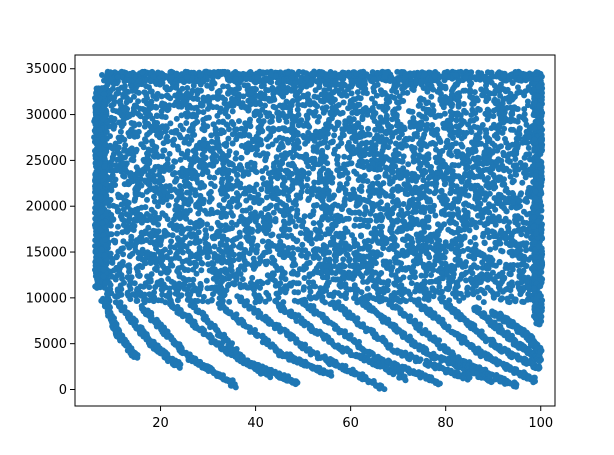 This screenshot has width=614, height=455. I want to click on scatter-point-1982, so click(180, 125).